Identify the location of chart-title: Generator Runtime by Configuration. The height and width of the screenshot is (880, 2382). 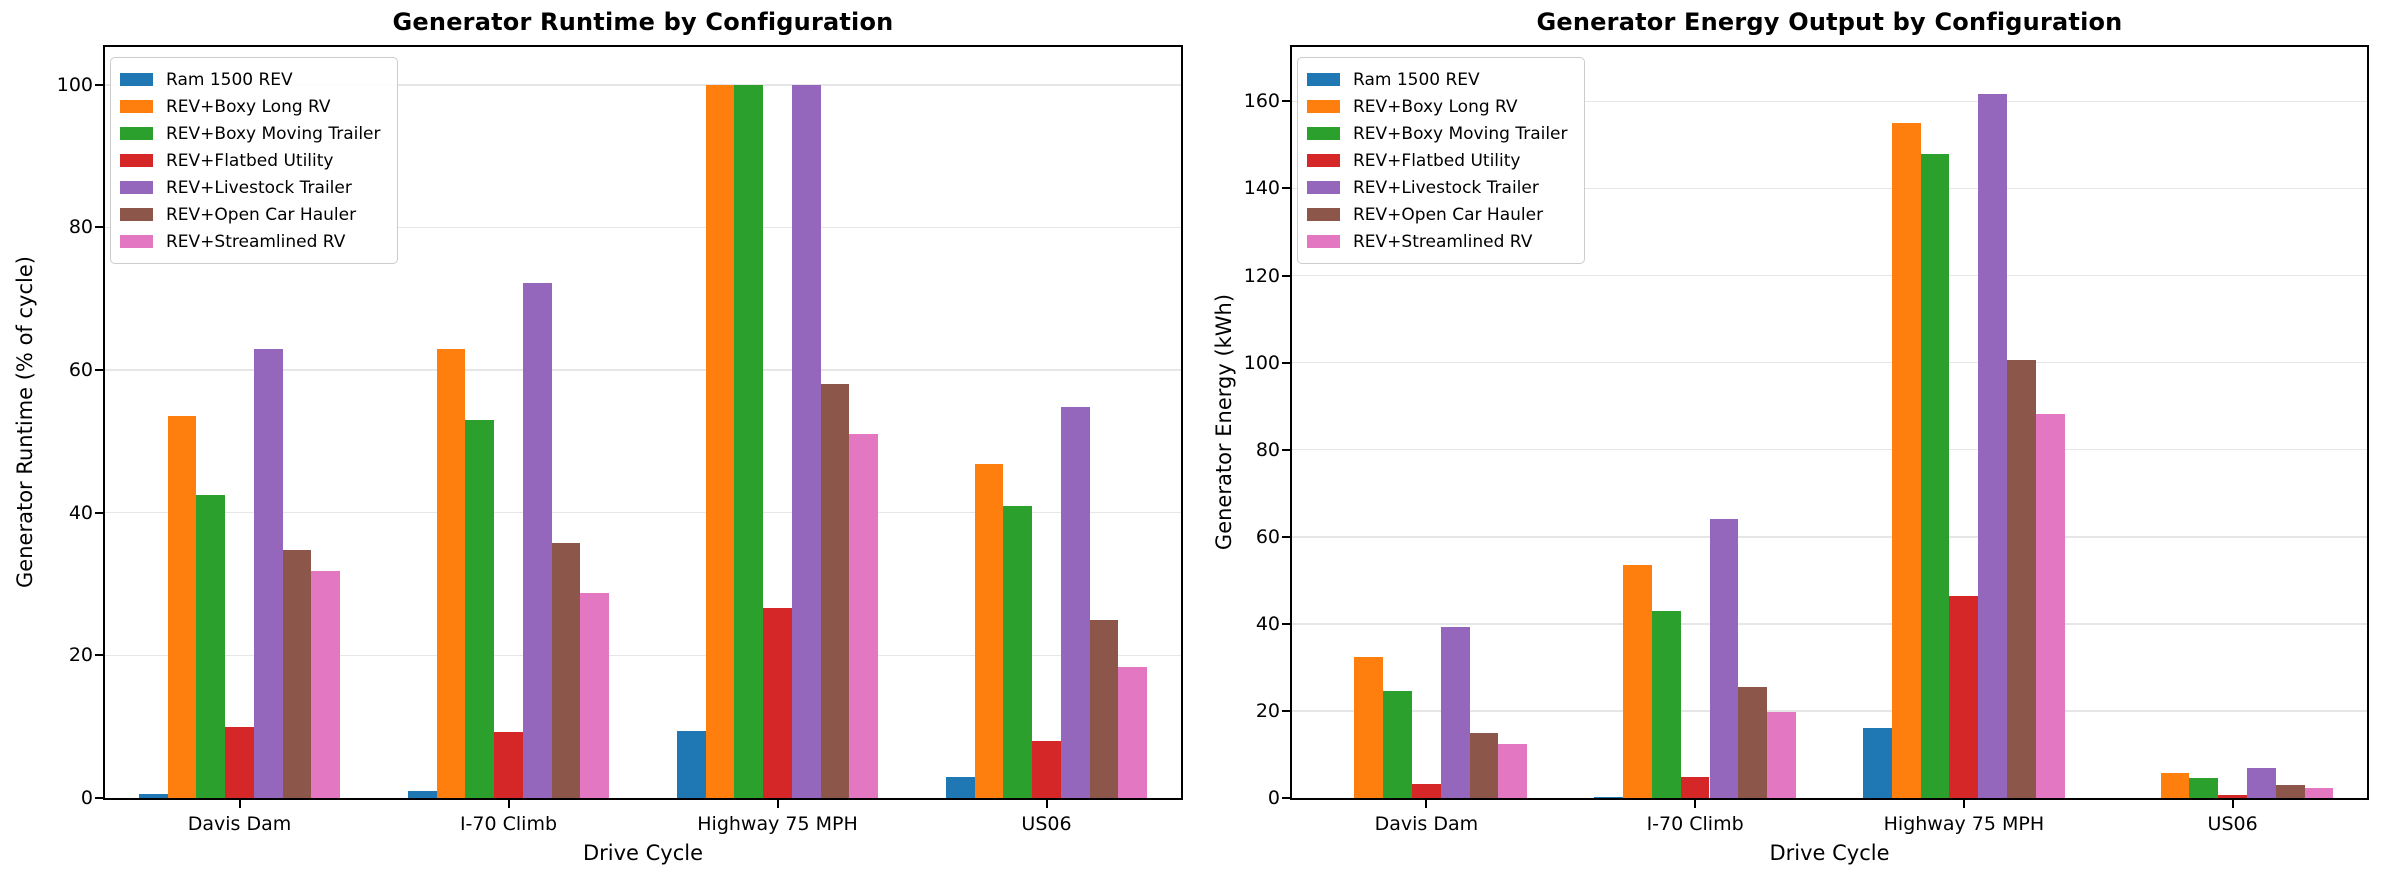
(643, 22).